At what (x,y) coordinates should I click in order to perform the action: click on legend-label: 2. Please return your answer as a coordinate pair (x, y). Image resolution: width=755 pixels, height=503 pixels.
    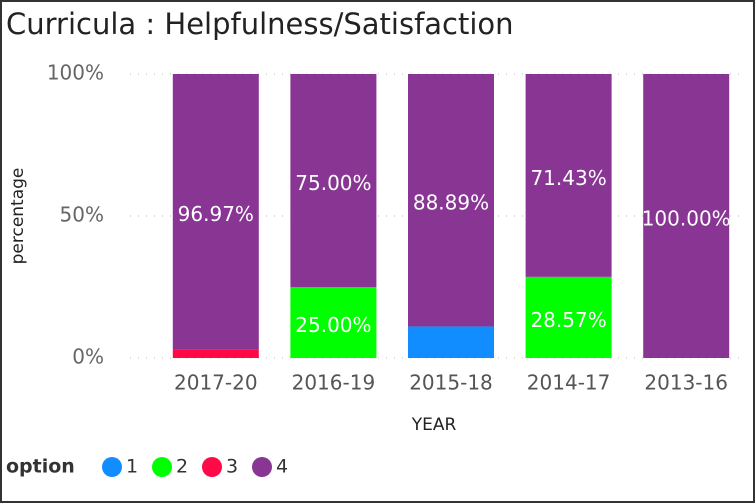
    Looking at the image, I should click on (182, 467).